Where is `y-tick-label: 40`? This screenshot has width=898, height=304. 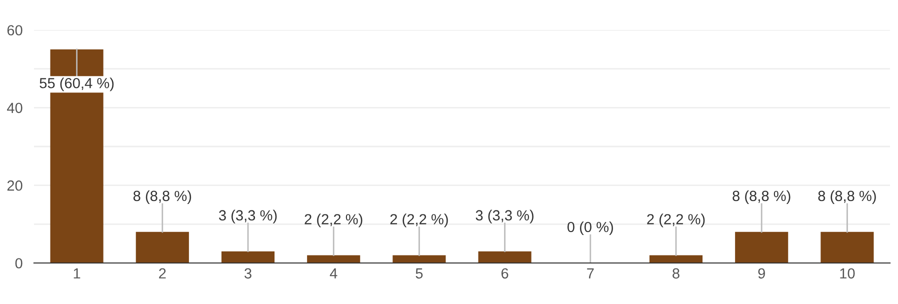 y-tick-label: 40 is located at coordinates (14, 108).